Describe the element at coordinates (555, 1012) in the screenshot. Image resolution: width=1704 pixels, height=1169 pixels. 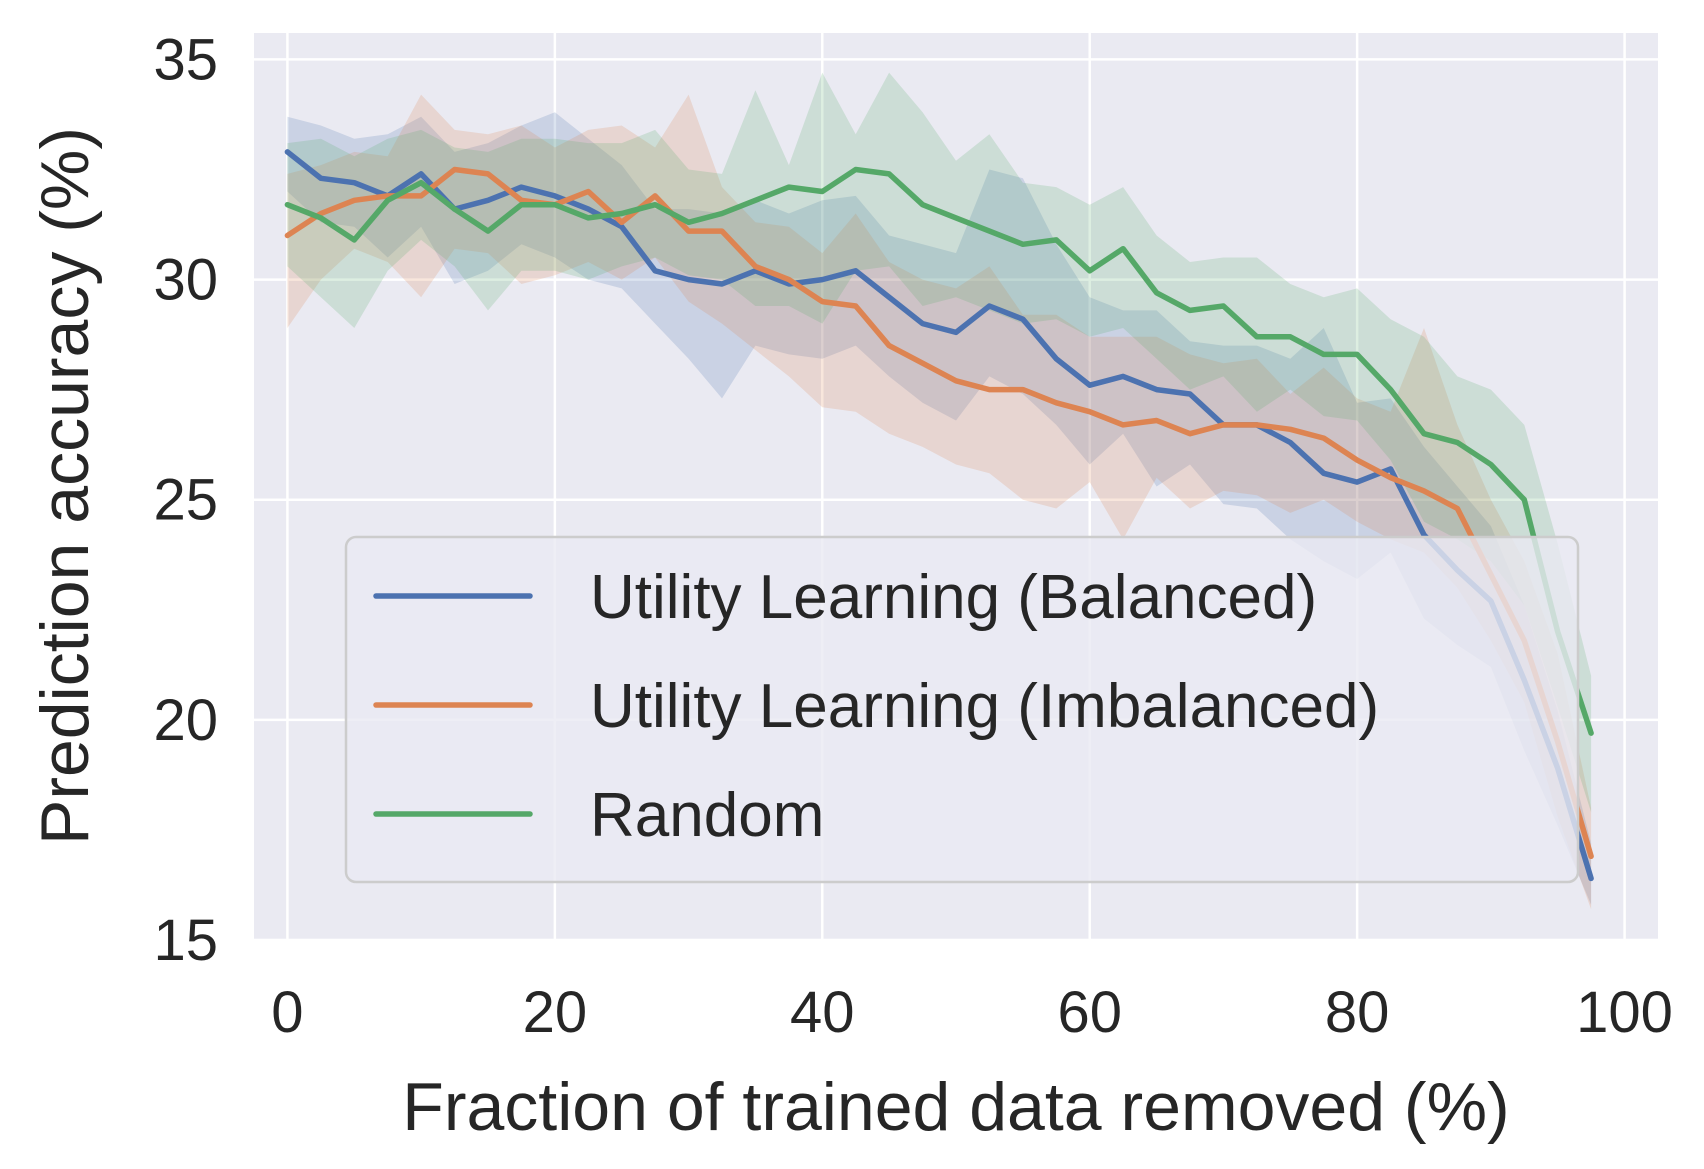
I see `x-tick-label: 20` at that location.